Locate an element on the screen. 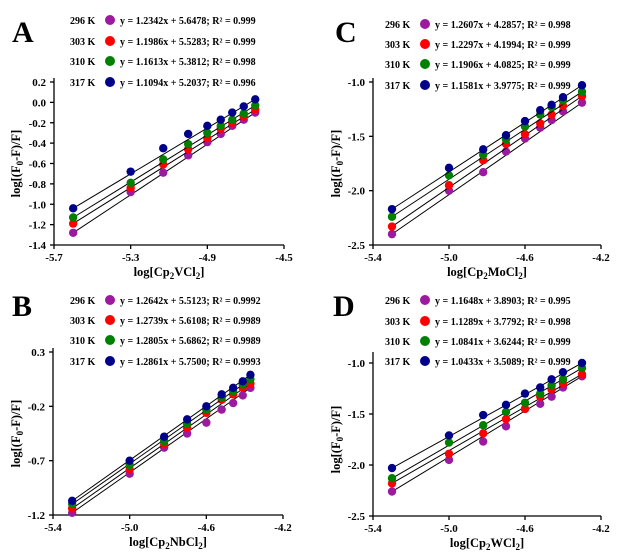  x-axis-title: log[Cp2VCl2] is located at coordinates (169, 273).